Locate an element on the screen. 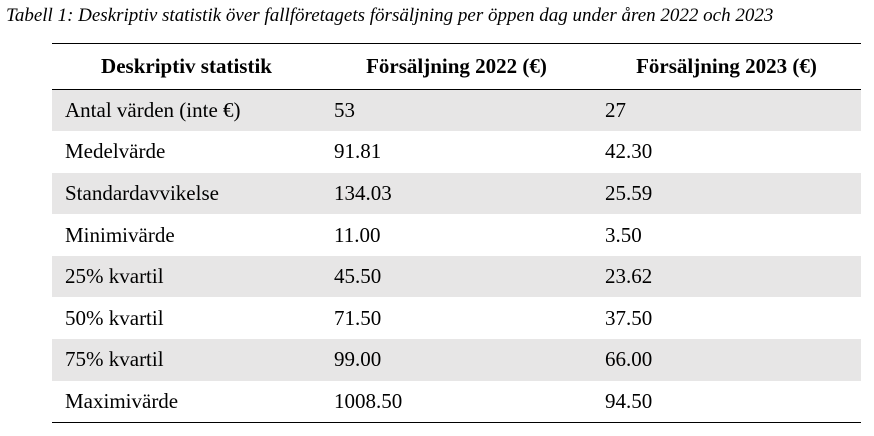 The width and height of the screenshot is (874, 436). sales-2023-cell: 23.62 is located at coordinates (726, 276).